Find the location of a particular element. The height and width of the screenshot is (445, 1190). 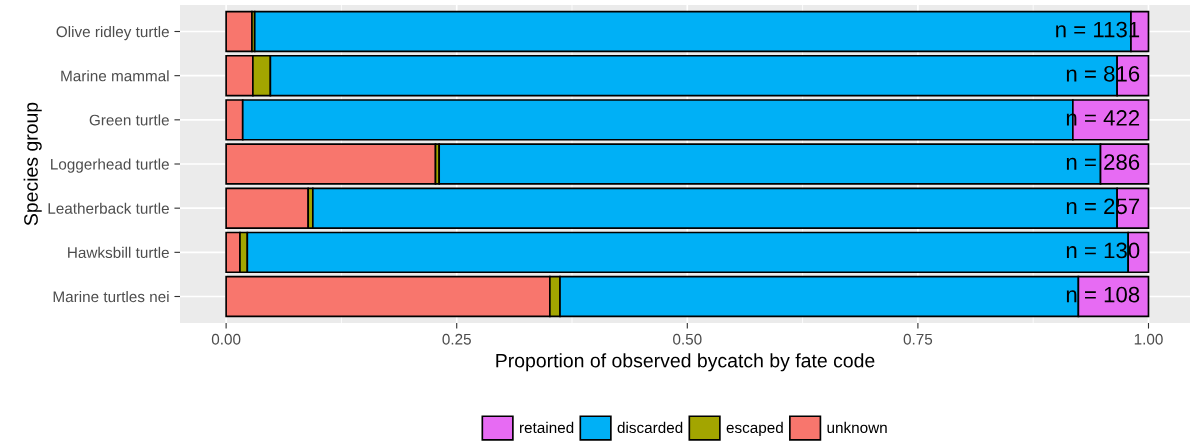

x-tick-label: 1.00 is located at coordinates (1148, 339).